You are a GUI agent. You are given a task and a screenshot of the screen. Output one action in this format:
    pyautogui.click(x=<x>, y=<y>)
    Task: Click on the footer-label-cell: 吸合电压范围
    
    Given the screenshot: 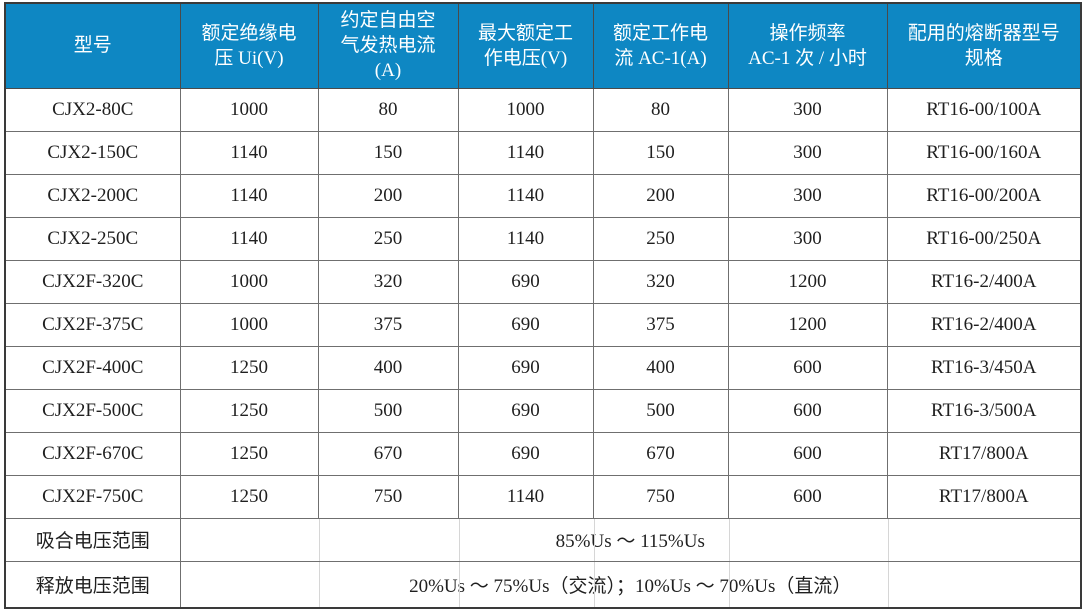 What is the action you would take?
    pyautogui.click(x=92, y=539)
    